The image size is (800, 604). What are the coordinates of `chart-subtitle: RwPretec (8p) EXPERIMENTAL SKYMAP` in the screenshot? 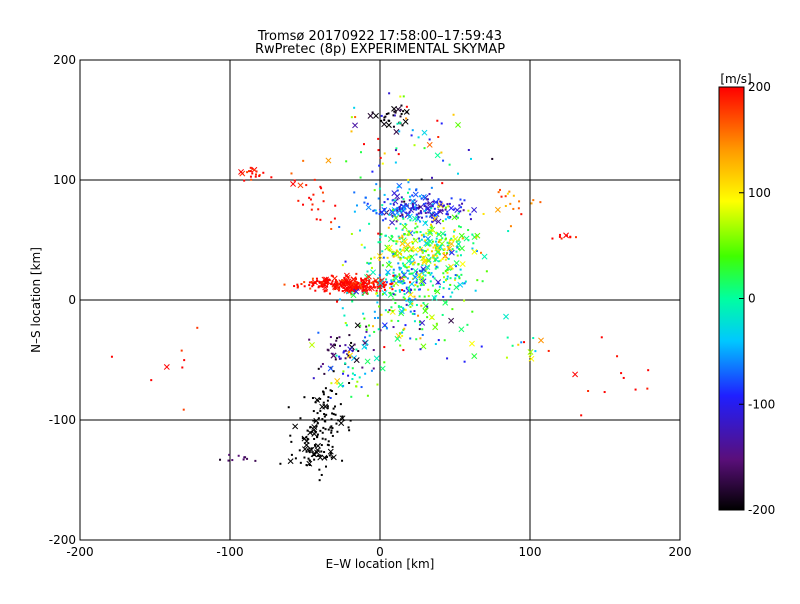 It's located at (380, 49).